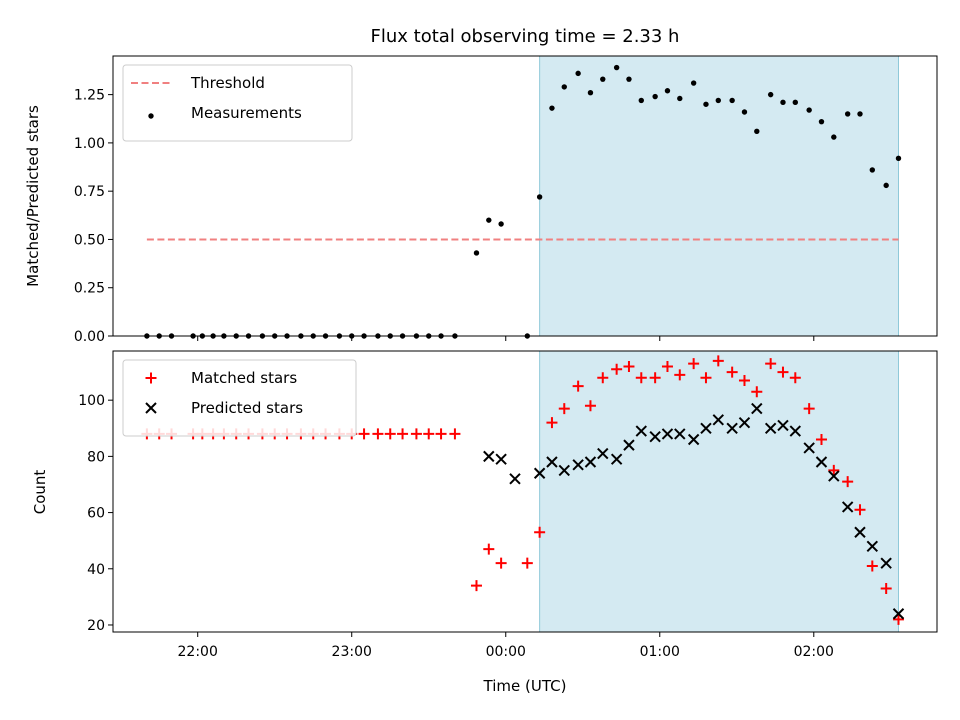  What do you see at coordinates (89, 337) in the screenshot?
I see `top-y-tick-label: 0.00` at bounding box center [89, 337].